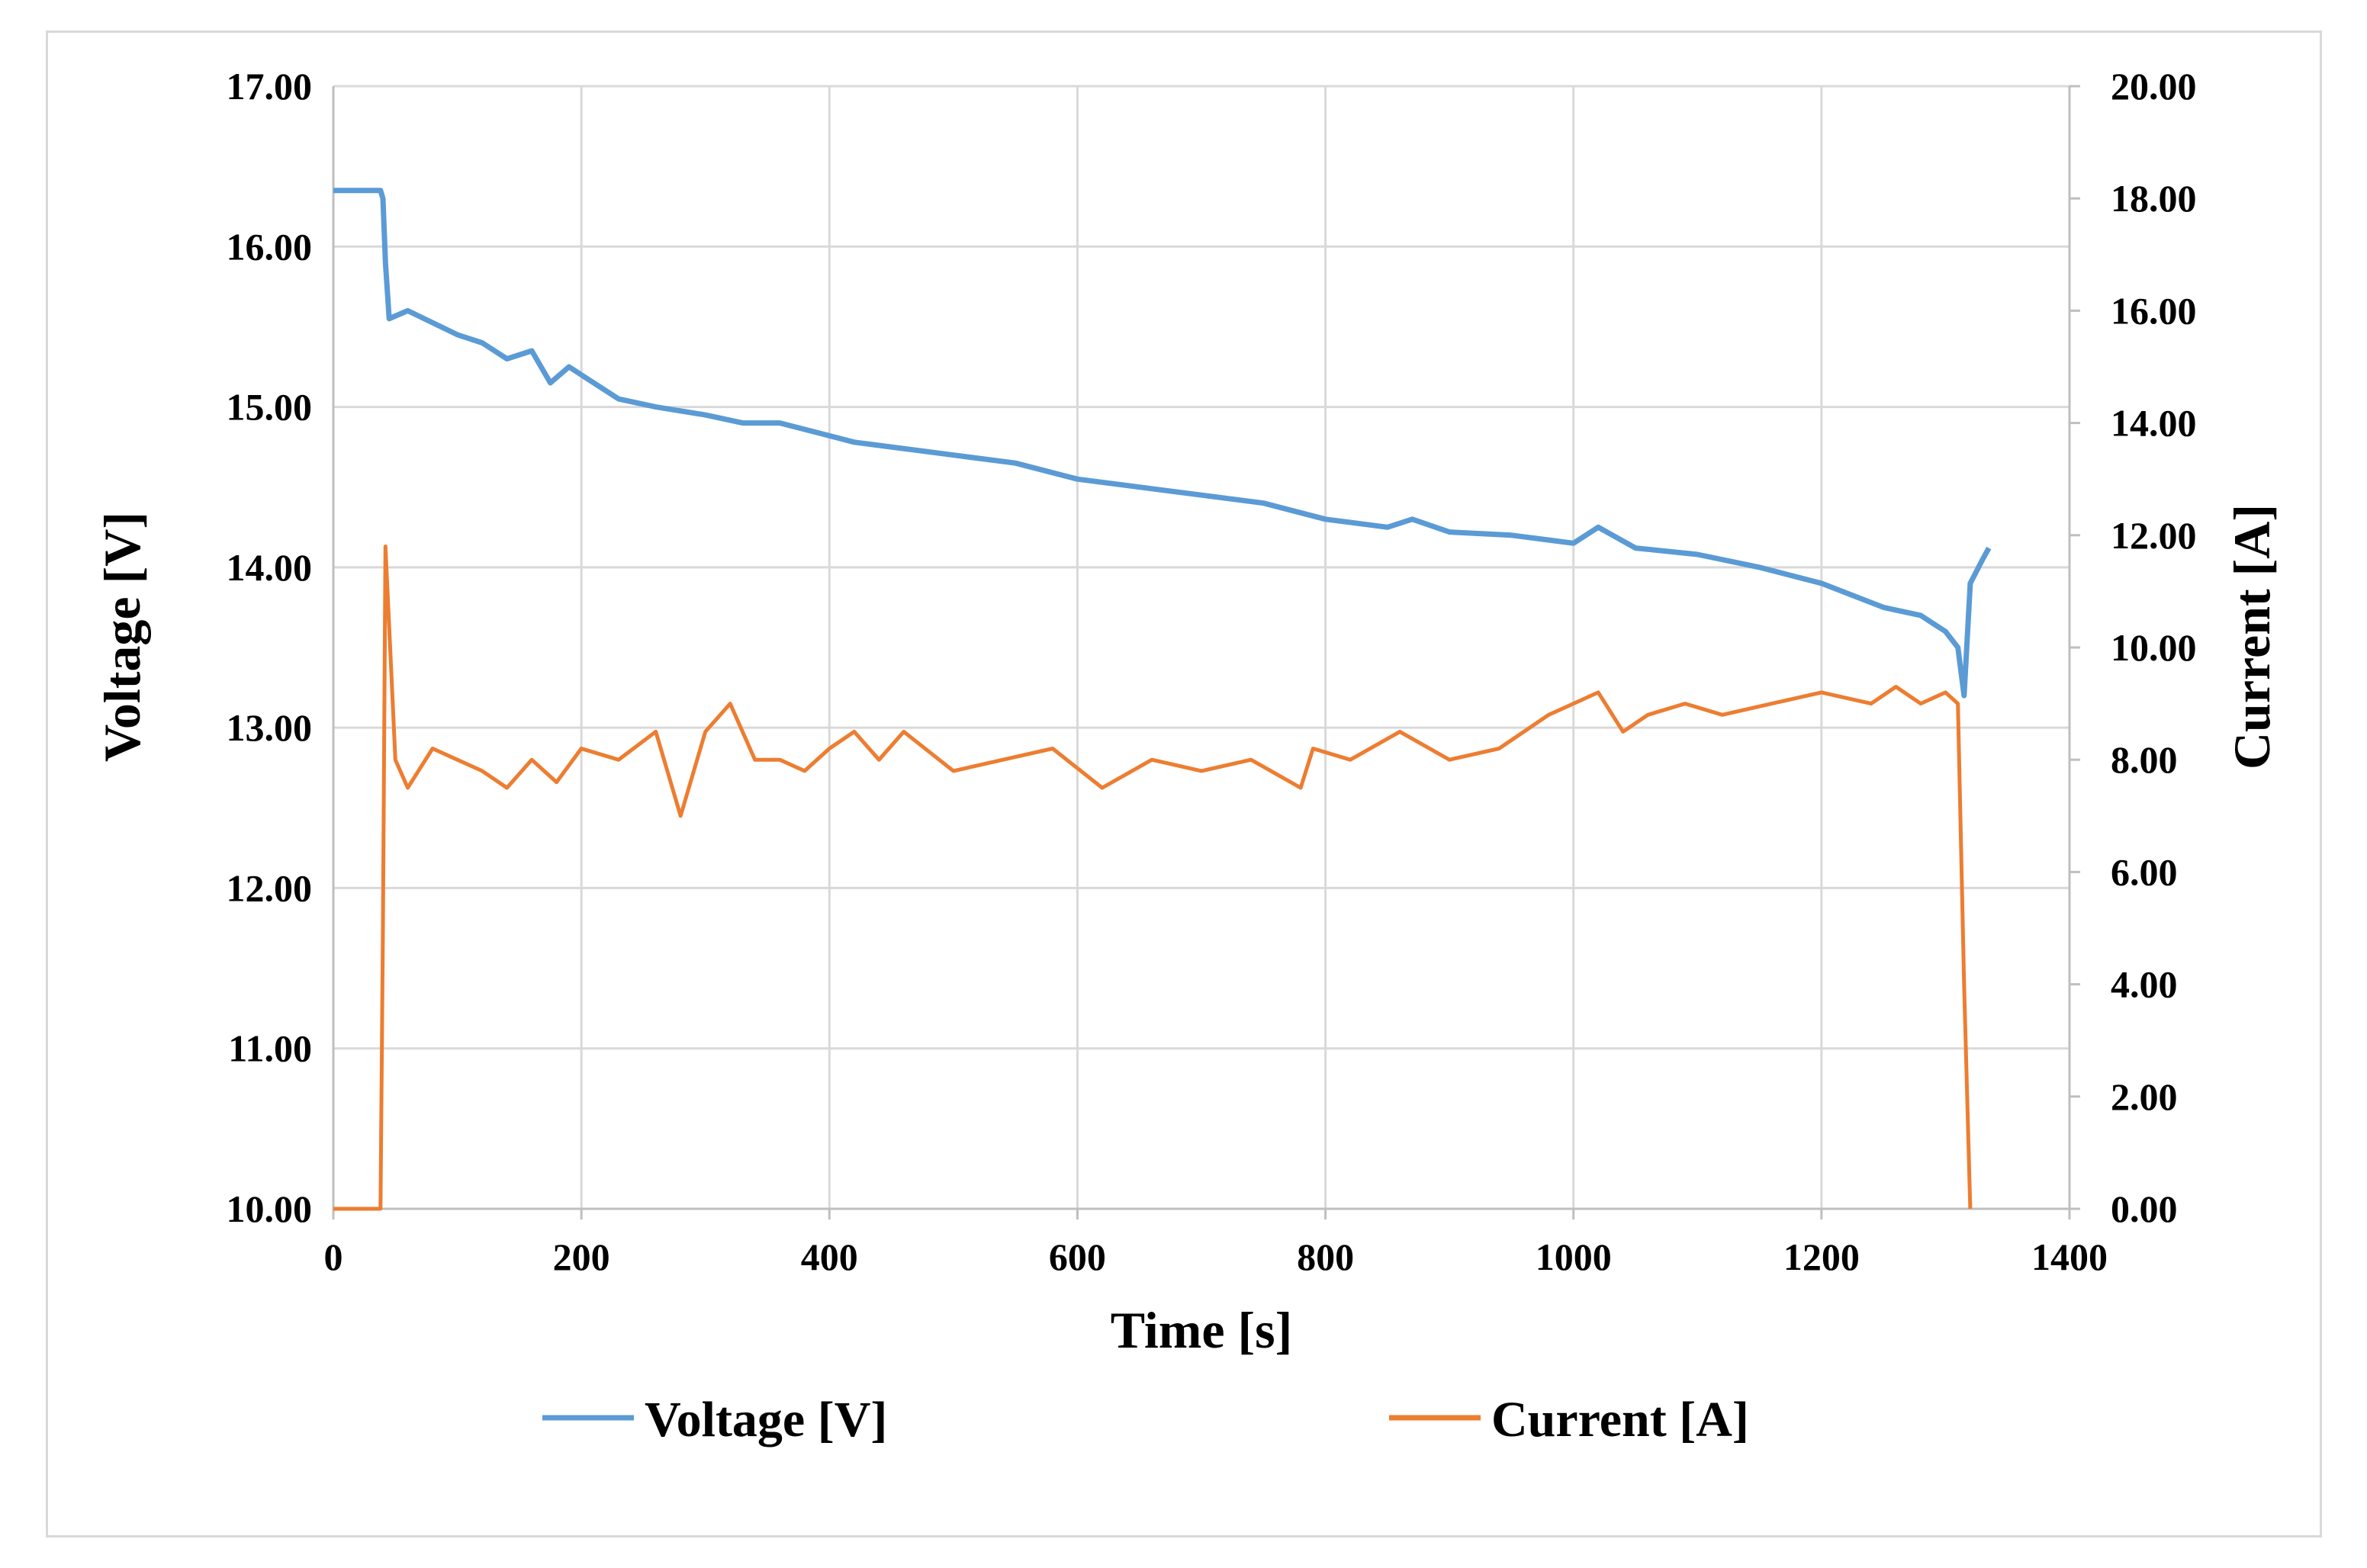  Describe the element at coordinates (2069, 1256) in the screenshot. I see `x-tick-label: 1400` at that location.